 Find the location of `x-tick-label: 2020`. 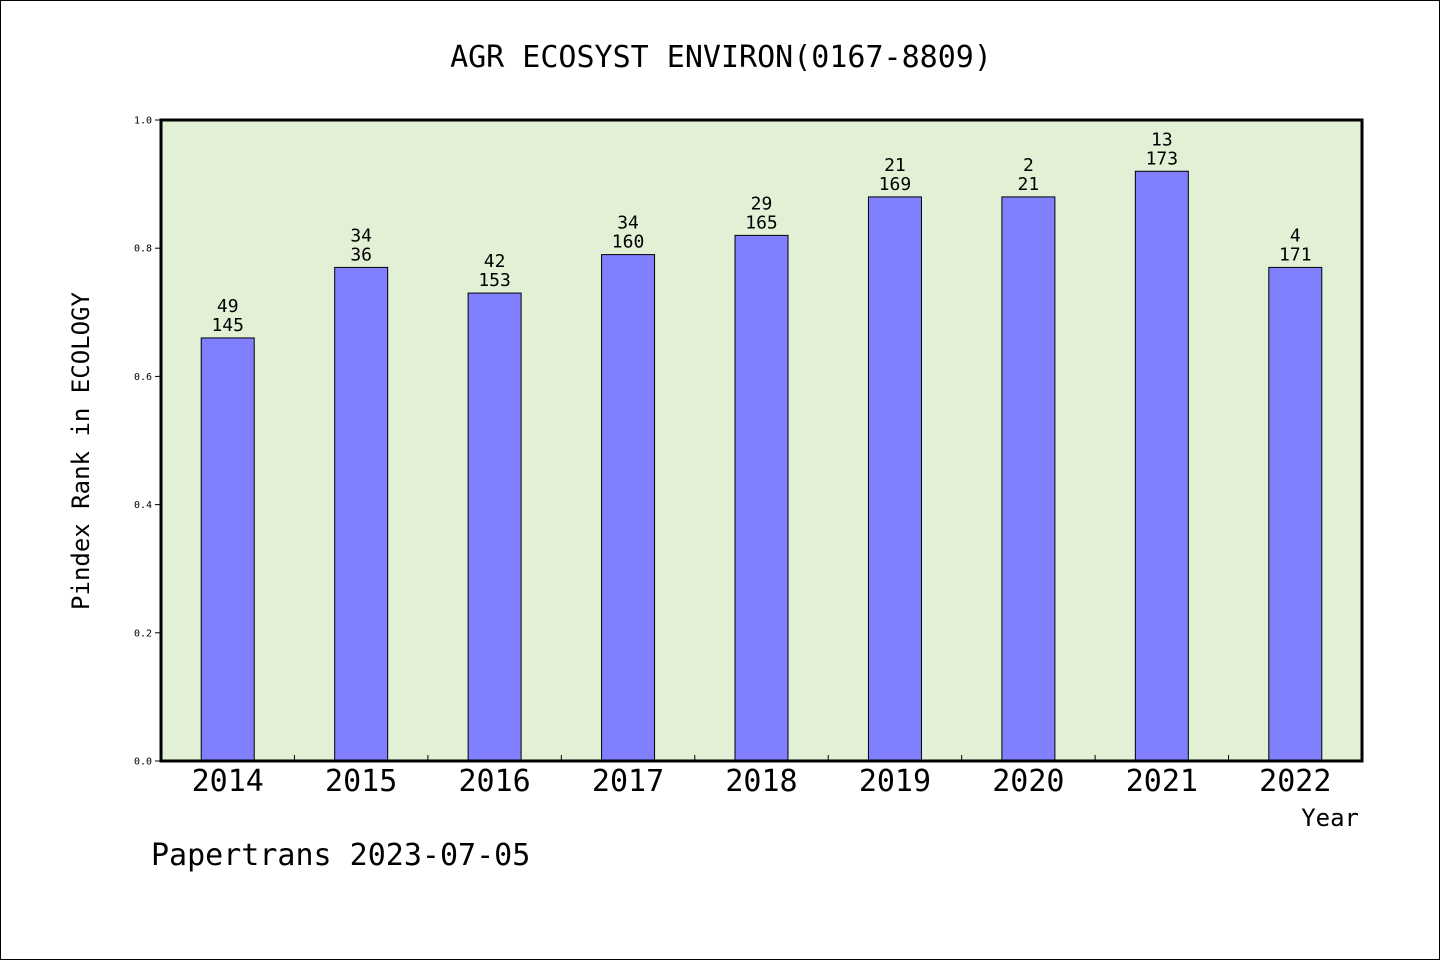

x-tick-label: 2020 is located at coordinates (1028, 781).